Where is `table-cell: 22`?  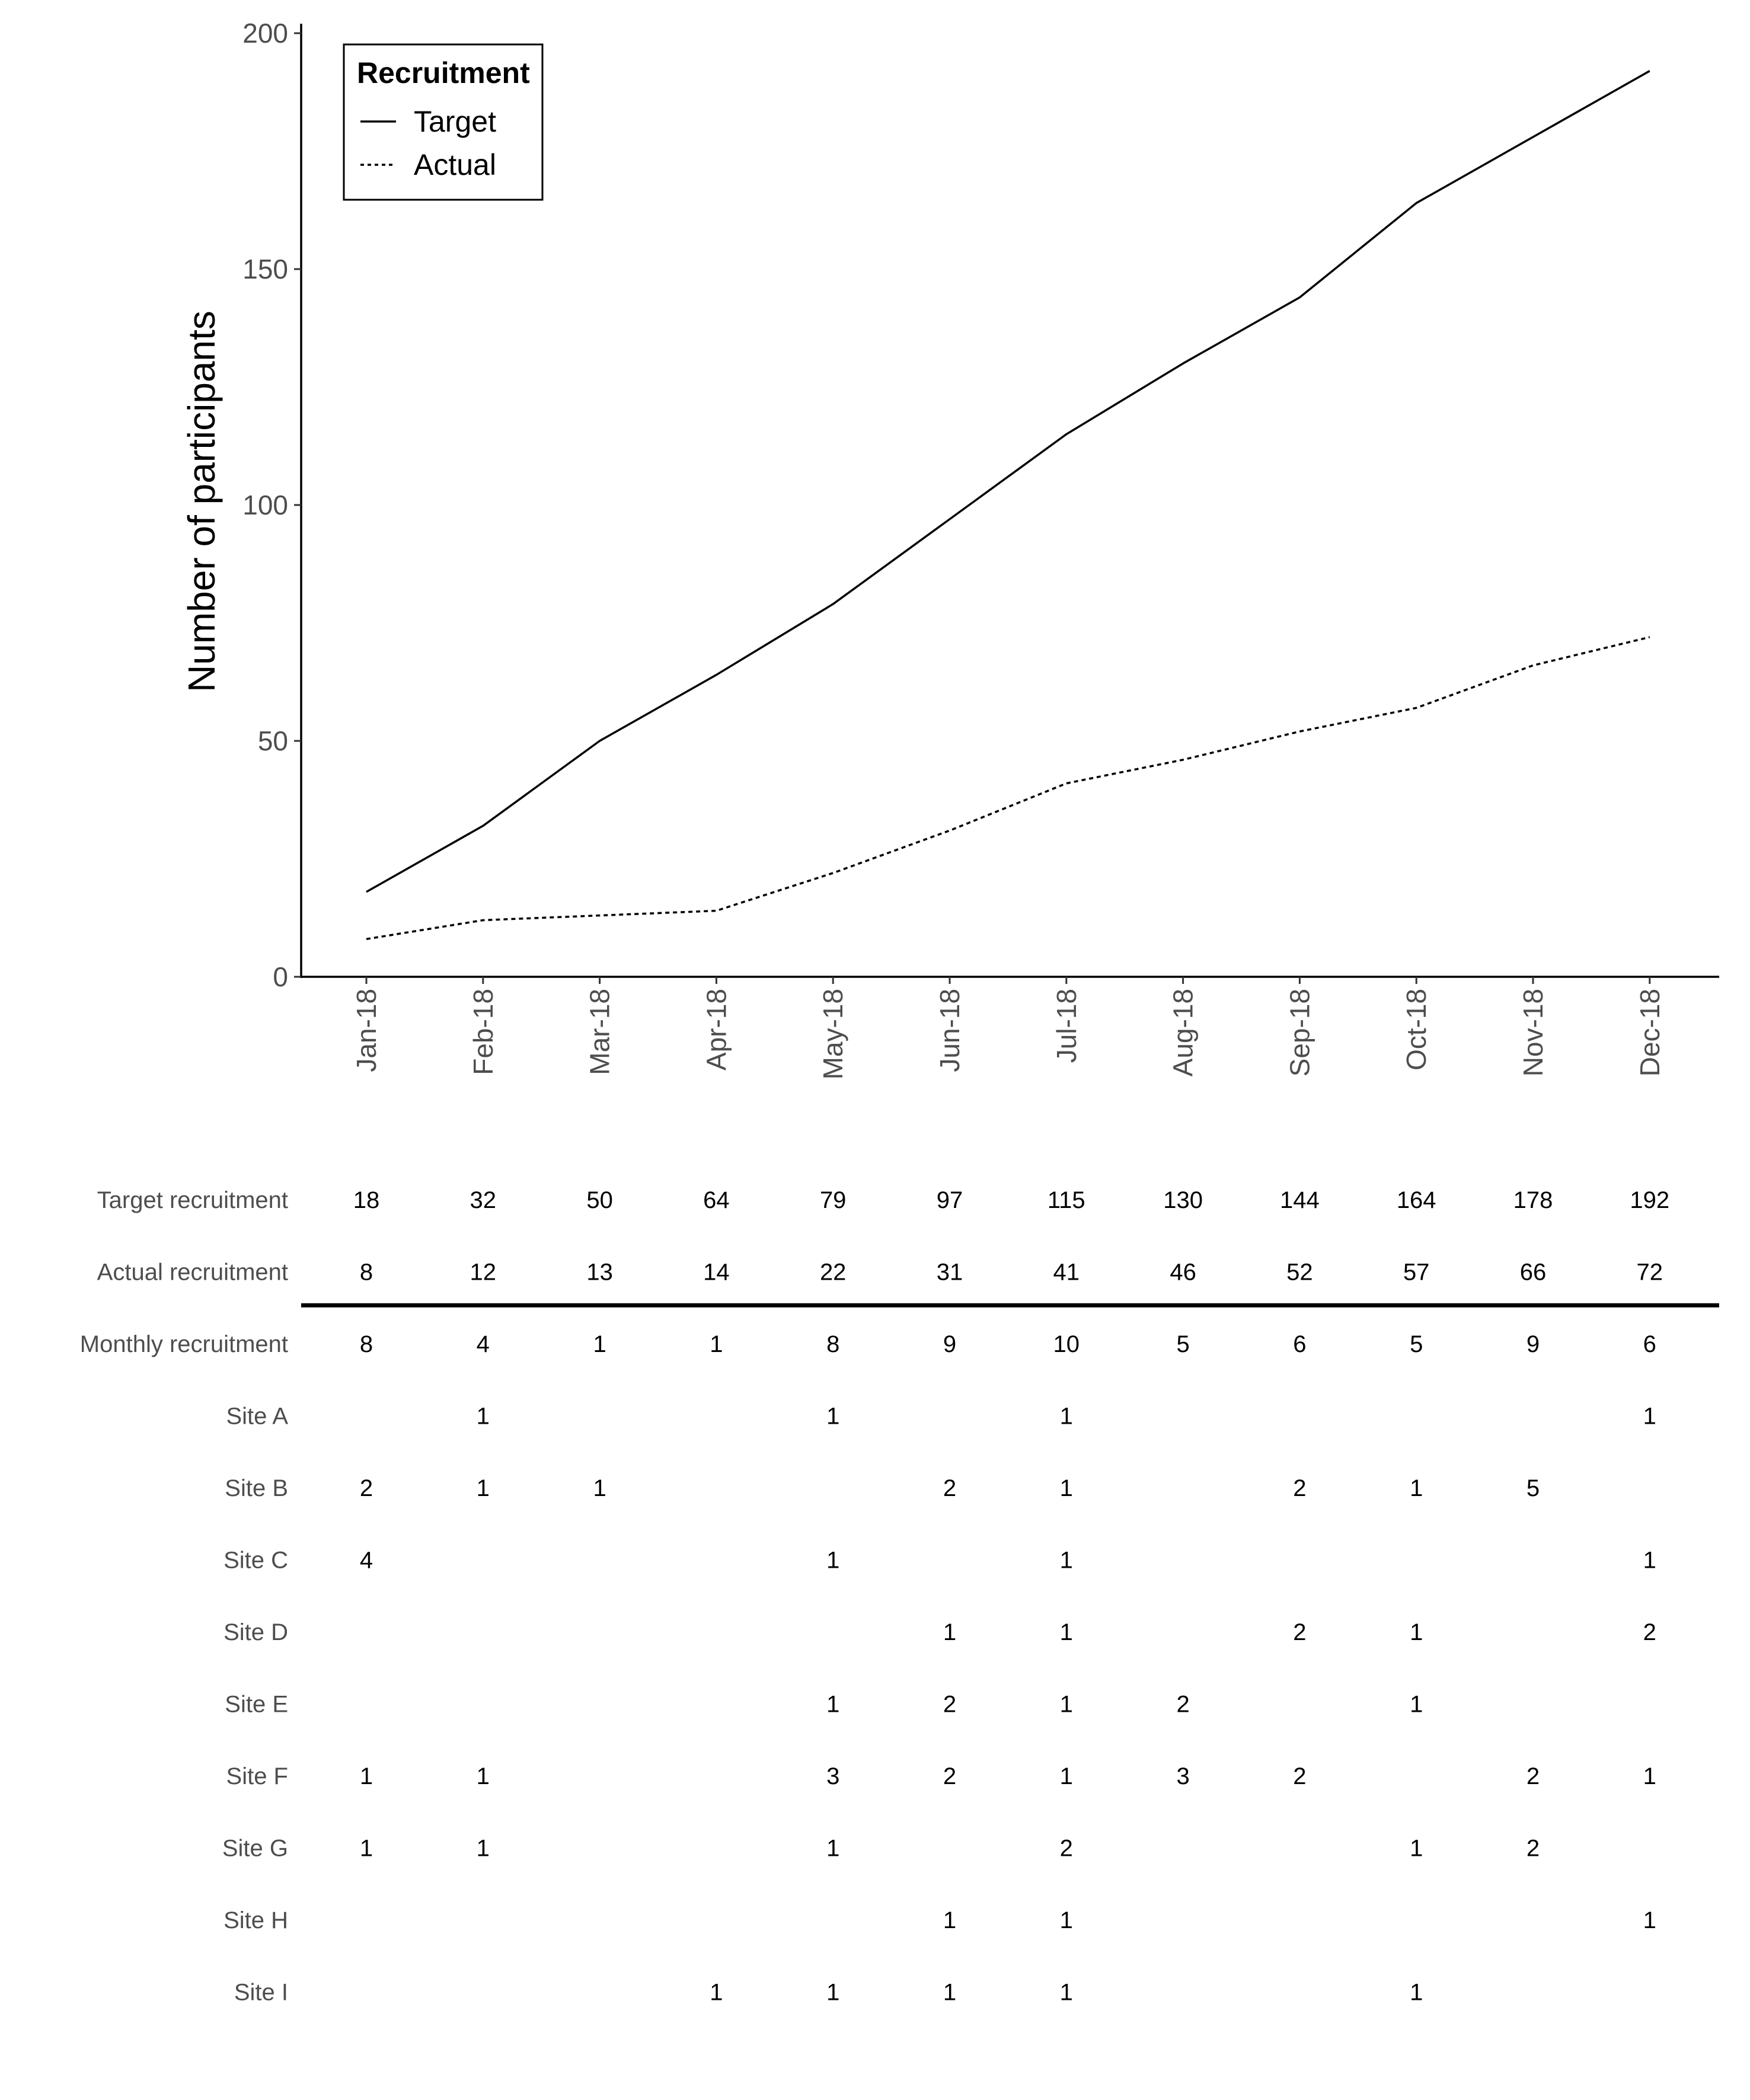
table-cell: 22 is located at coordinates (834, 1273).